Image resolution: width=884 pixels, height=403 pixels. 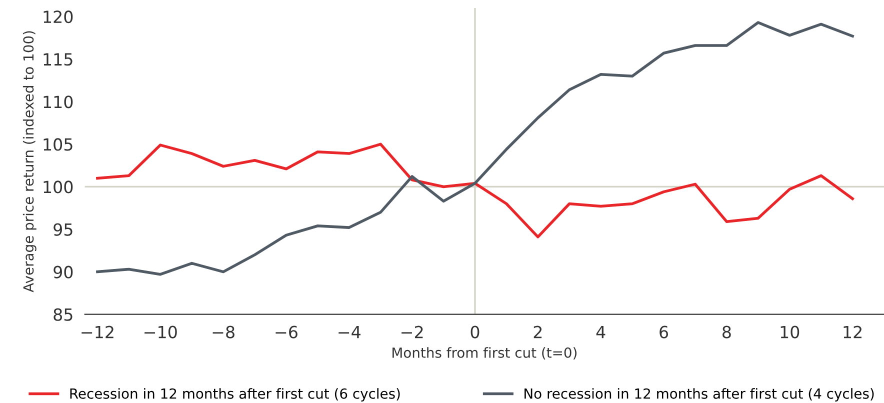 What do you see at coordinates (349, 332) in the screenshot?
I see `x-tick-label: −4` at bounding box center [349, 332].